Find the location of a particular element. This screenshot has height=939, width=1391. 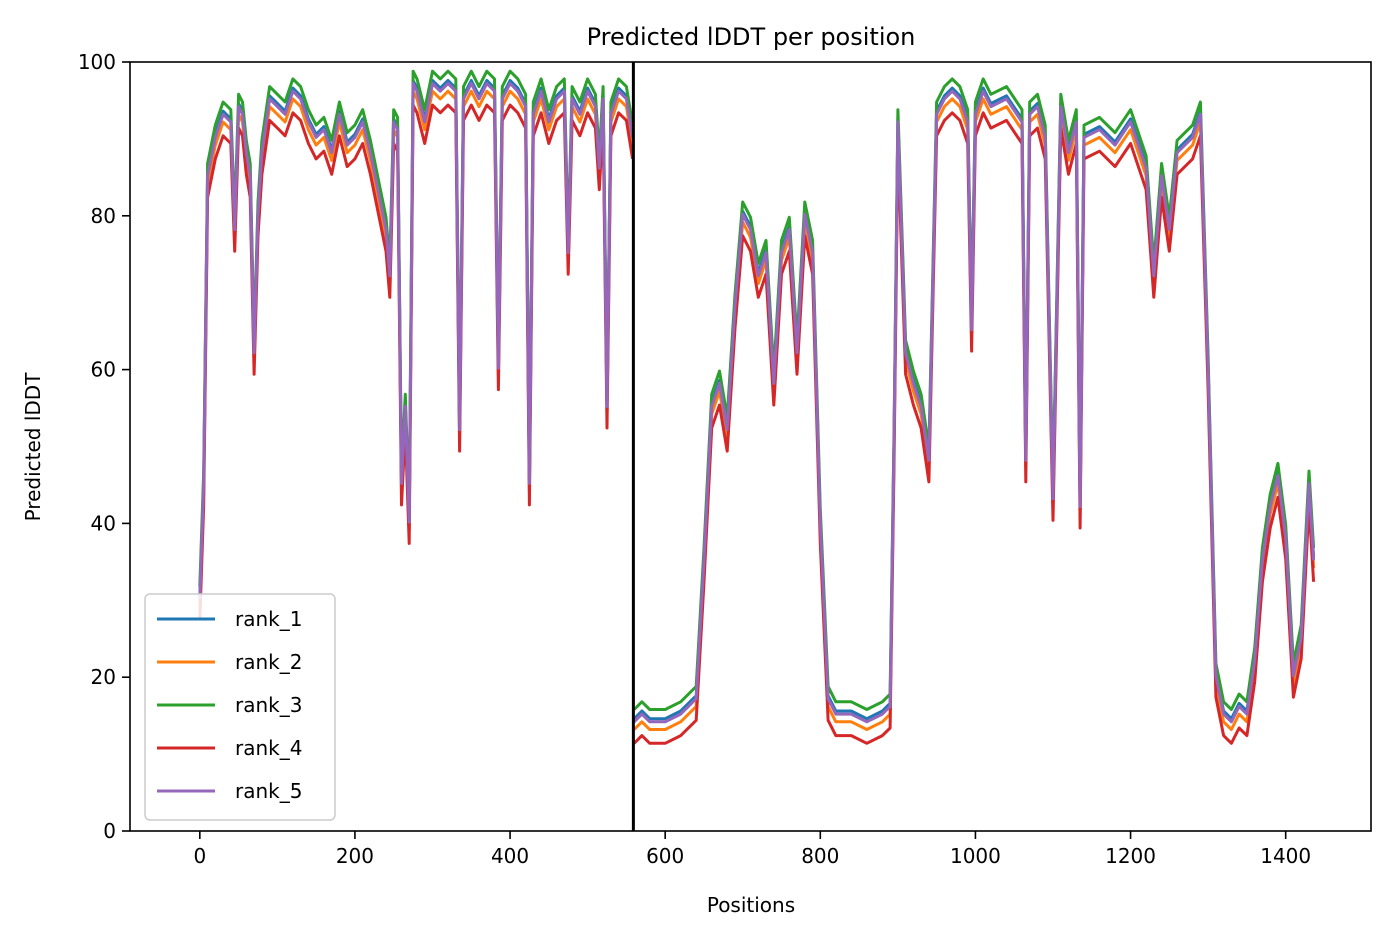

y-tick-label: 20 is located at coordinates (103, 677).